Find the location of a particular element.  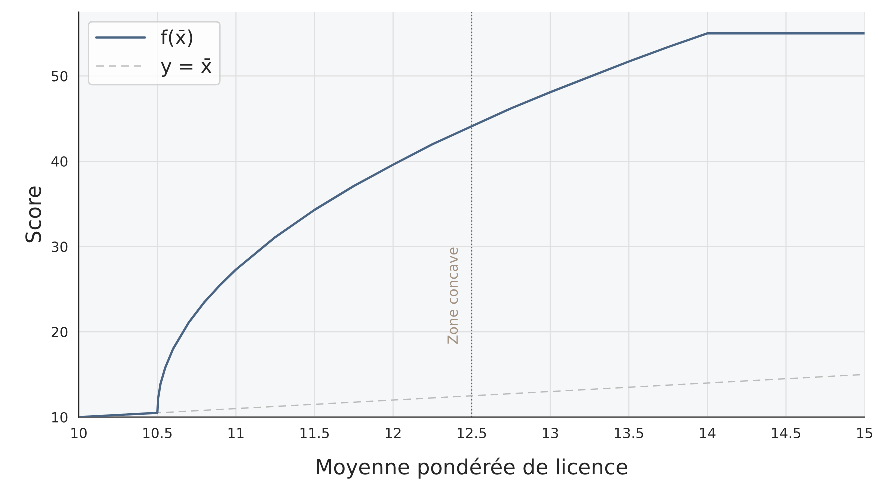

y-tick-label: 40 is located at coordinates (60, 161).